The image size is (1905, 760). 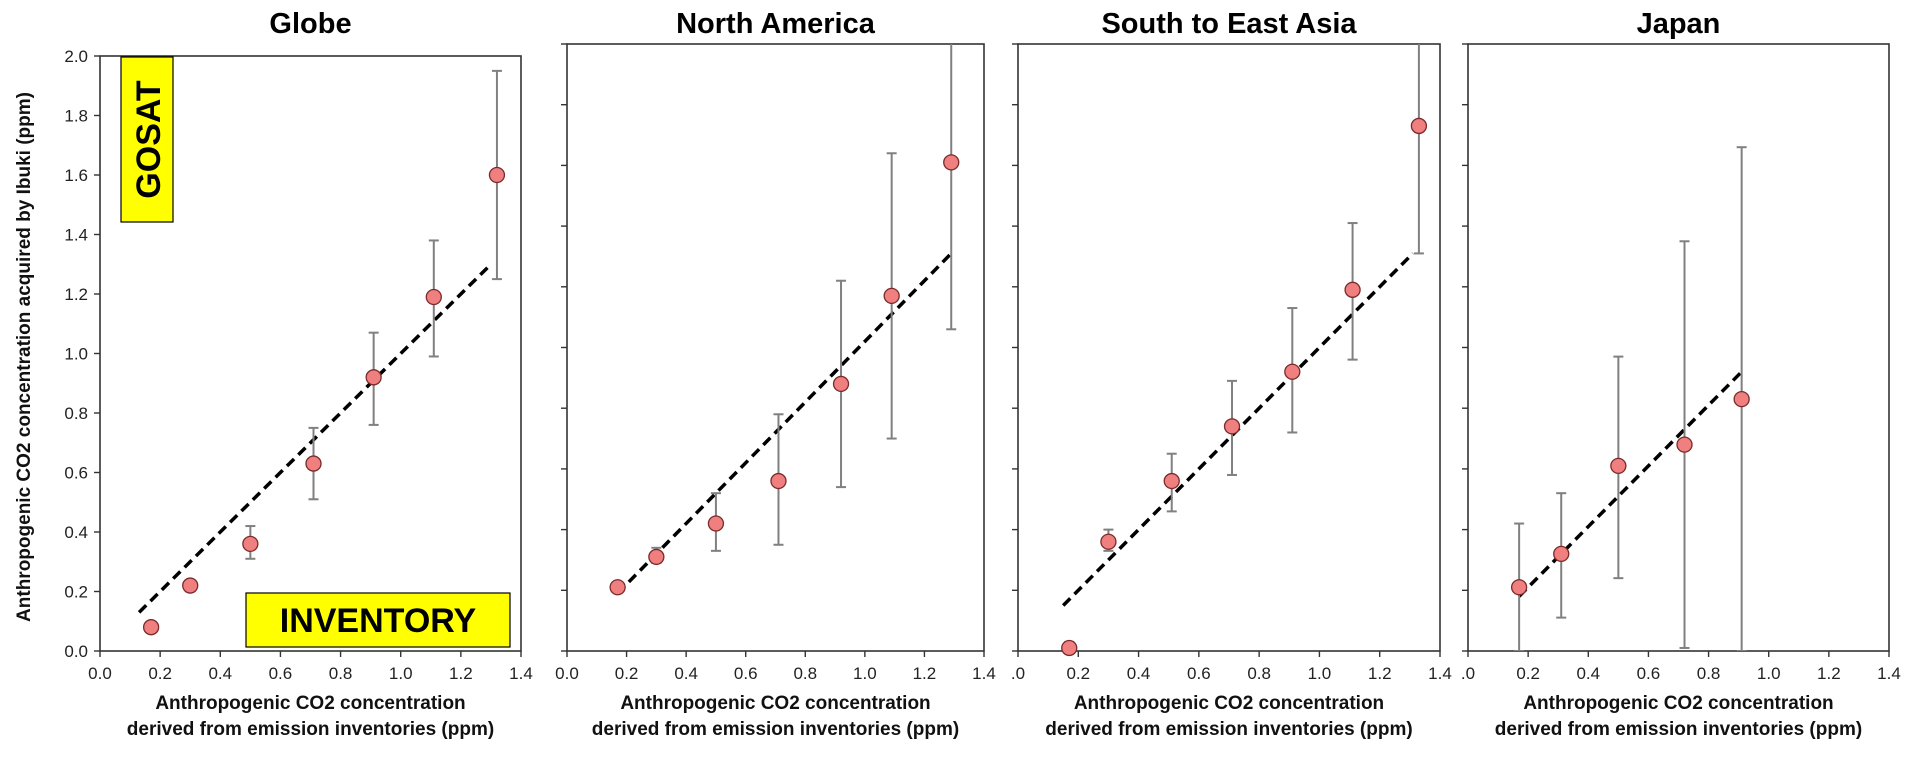 What do you see at coordinates (76, 354) in the screenshot?
I see `y-tick-label: 1.0` at bounding box center [76, 354].